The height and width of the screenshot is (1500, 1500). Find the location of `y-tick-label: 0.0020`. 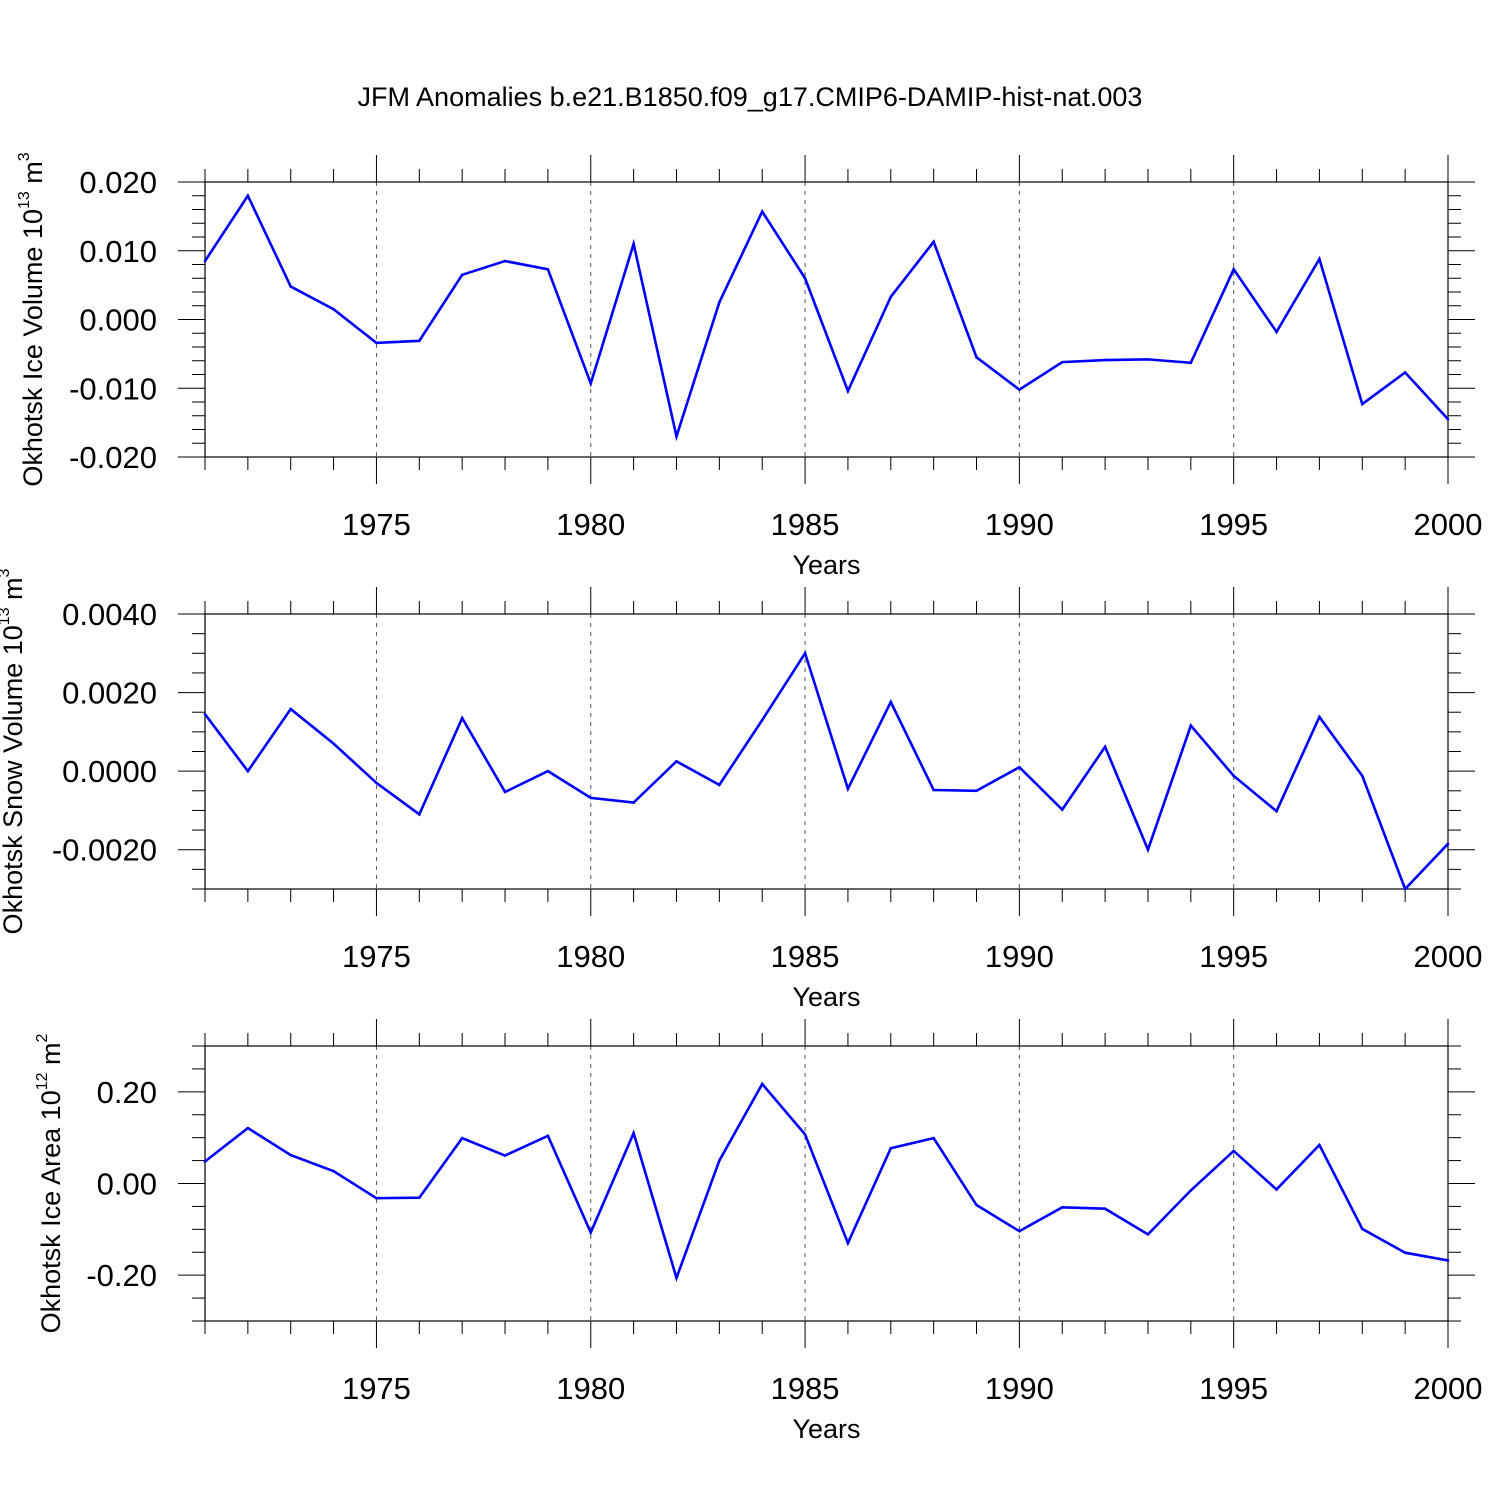

y-tick-label: 0.0020 is located at coordinates (109, 693).